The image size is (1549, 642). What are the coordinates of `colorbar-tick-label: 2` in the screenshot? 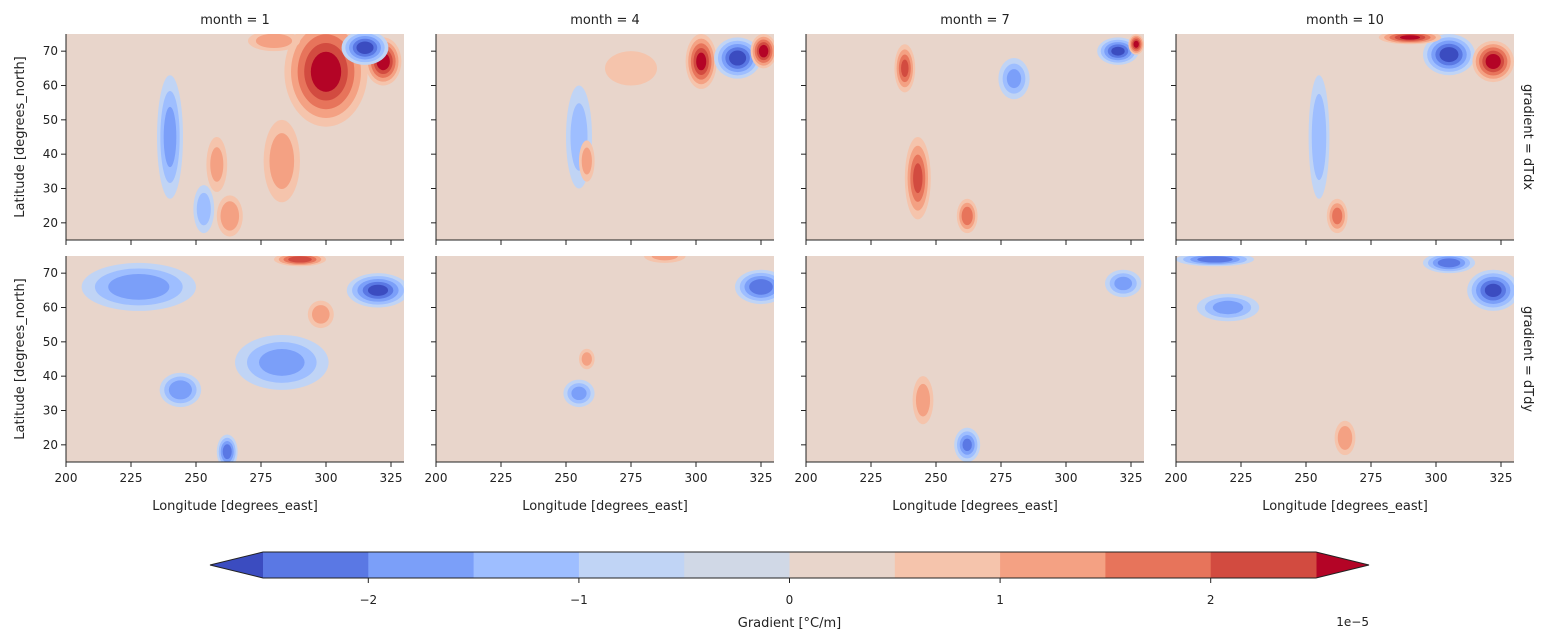 It's located at (1211, 600).